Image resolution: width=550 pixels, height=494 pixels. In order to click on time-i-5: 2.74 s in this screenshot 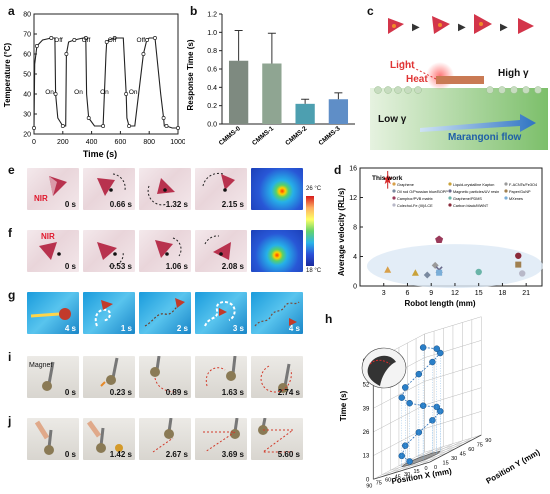, I will do `click(288, 392)`.